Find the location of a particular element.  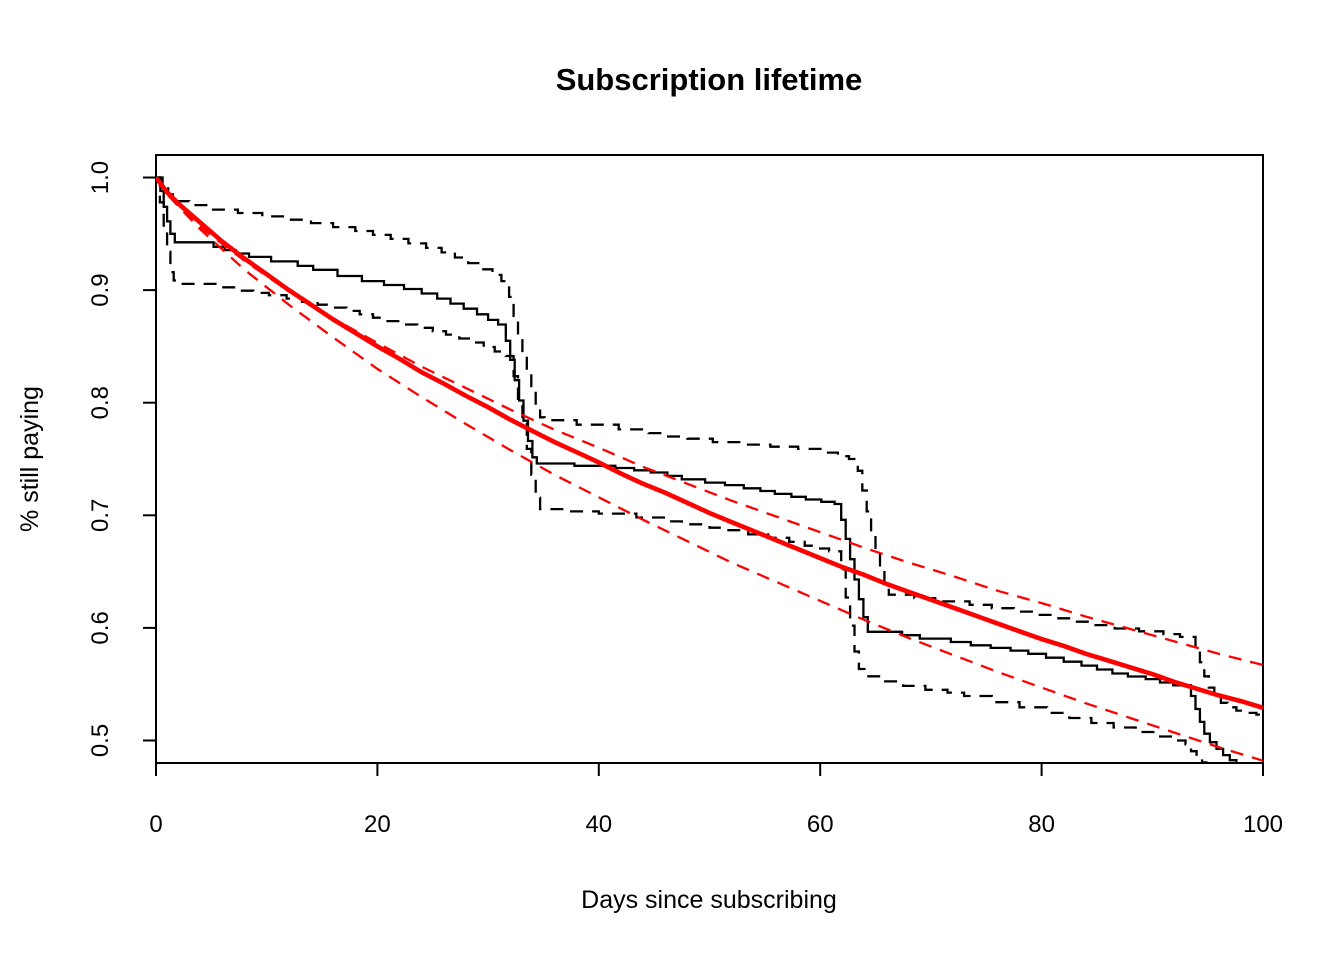

y-tick-label: 0.8 is located at coordinates (100, 402).